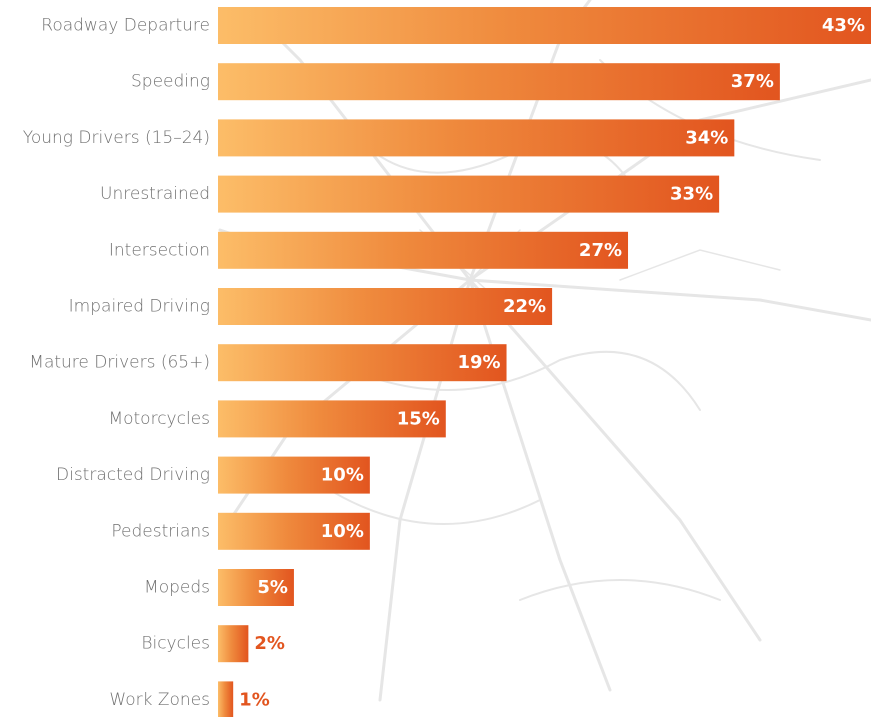  What do you see at coordinates (499, 82) in the screenshot?
I see `bar-speeding` at bounding box center [499, 82].